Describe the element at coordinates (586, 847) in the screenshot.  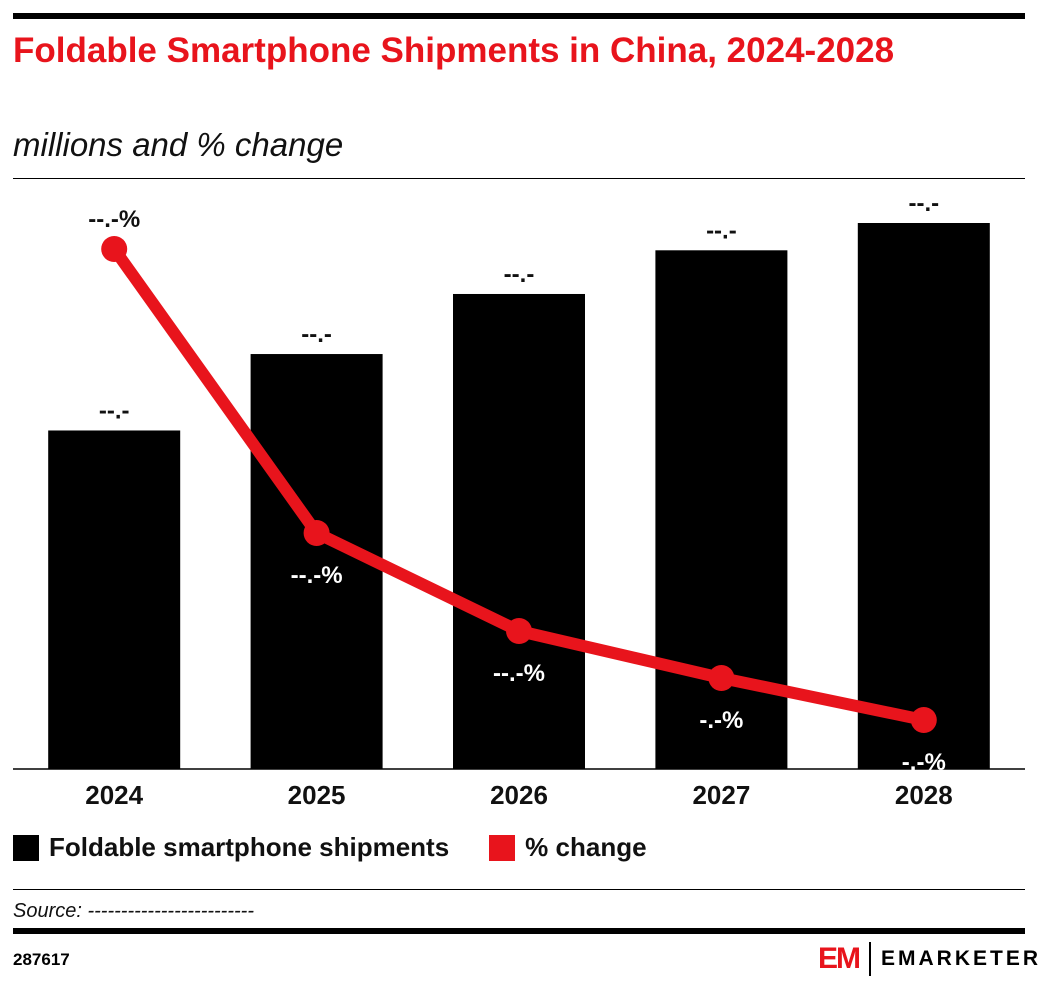
I see `legend-label-change: % change` at that location.